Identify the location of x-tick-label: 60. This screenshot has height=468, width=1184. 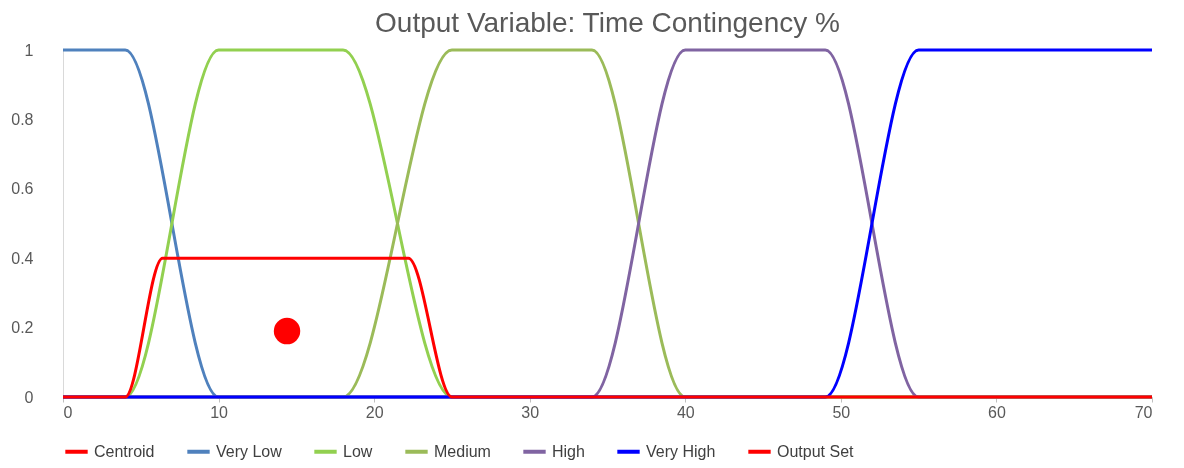
(997, 412).